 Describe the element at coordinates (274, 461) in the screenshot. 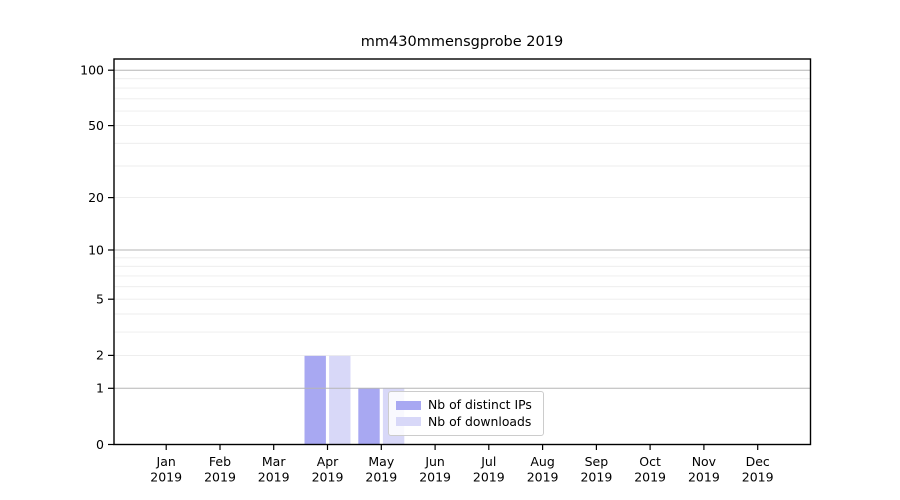

I see `x-tick-label-month: Mar` at that location.